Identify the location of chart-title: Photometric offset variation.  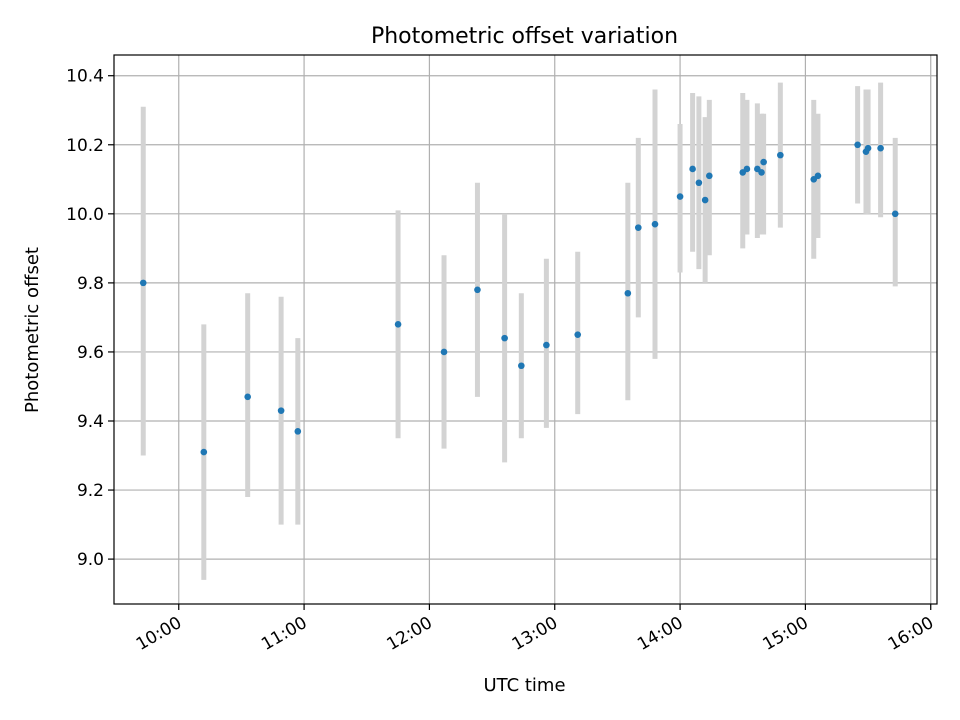
(524, 36).